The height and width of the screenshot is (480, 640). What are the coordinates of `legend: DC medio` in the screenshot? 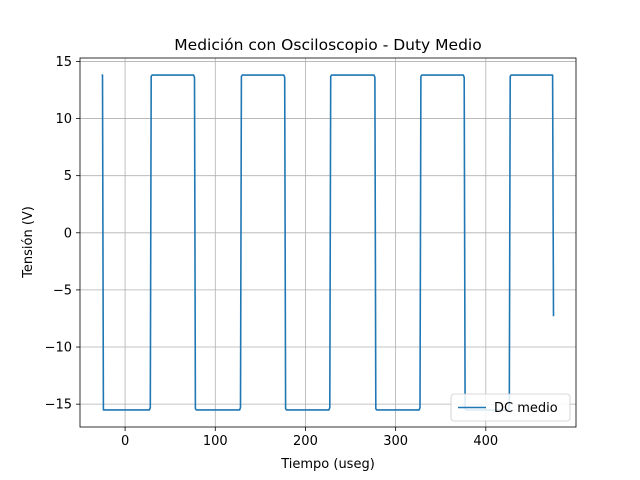 It's located at (510, 407).